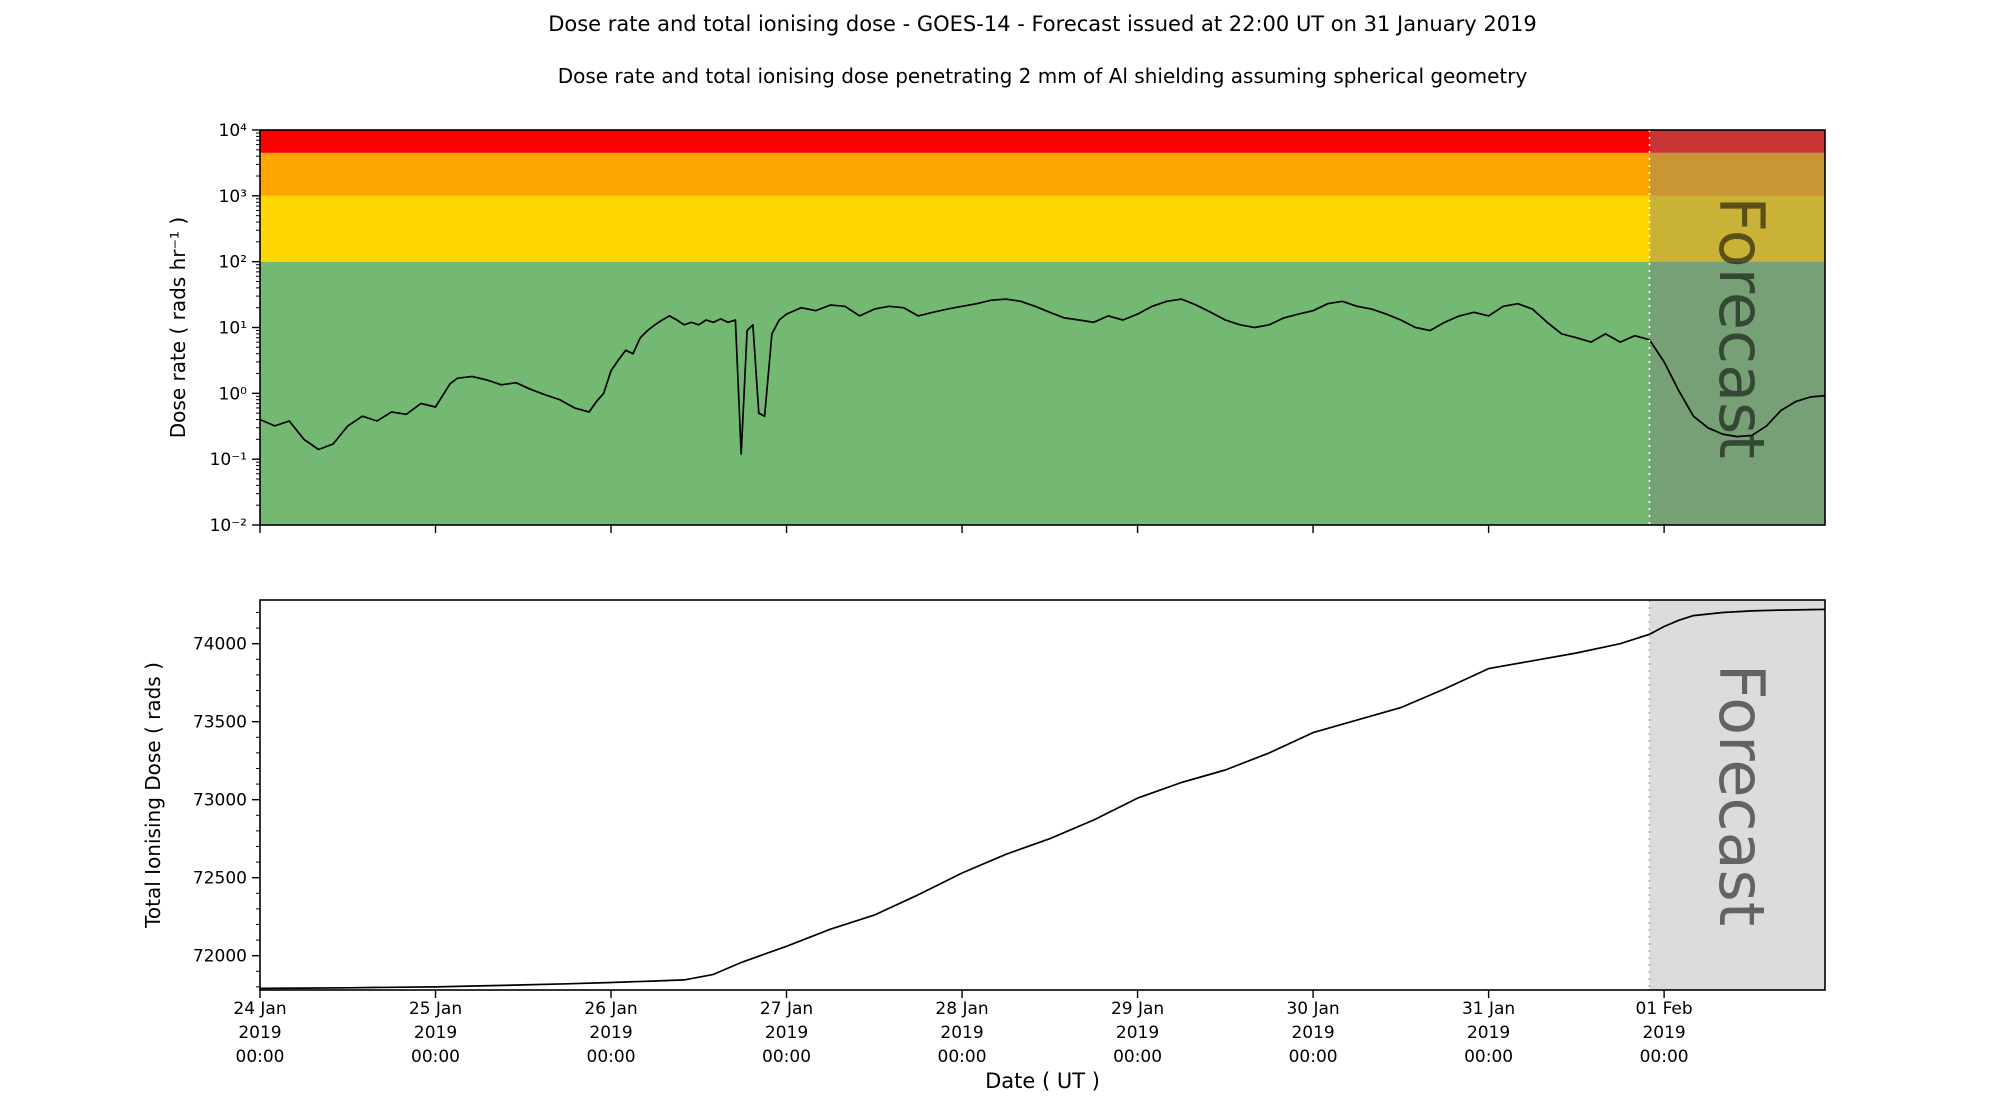 The image size is (2000, 1100). What do you see at coordinates (1664, 1009) in the screenshot?
I see `x-tick-label: 01 Feb` at bounding box center [1664, 1009].